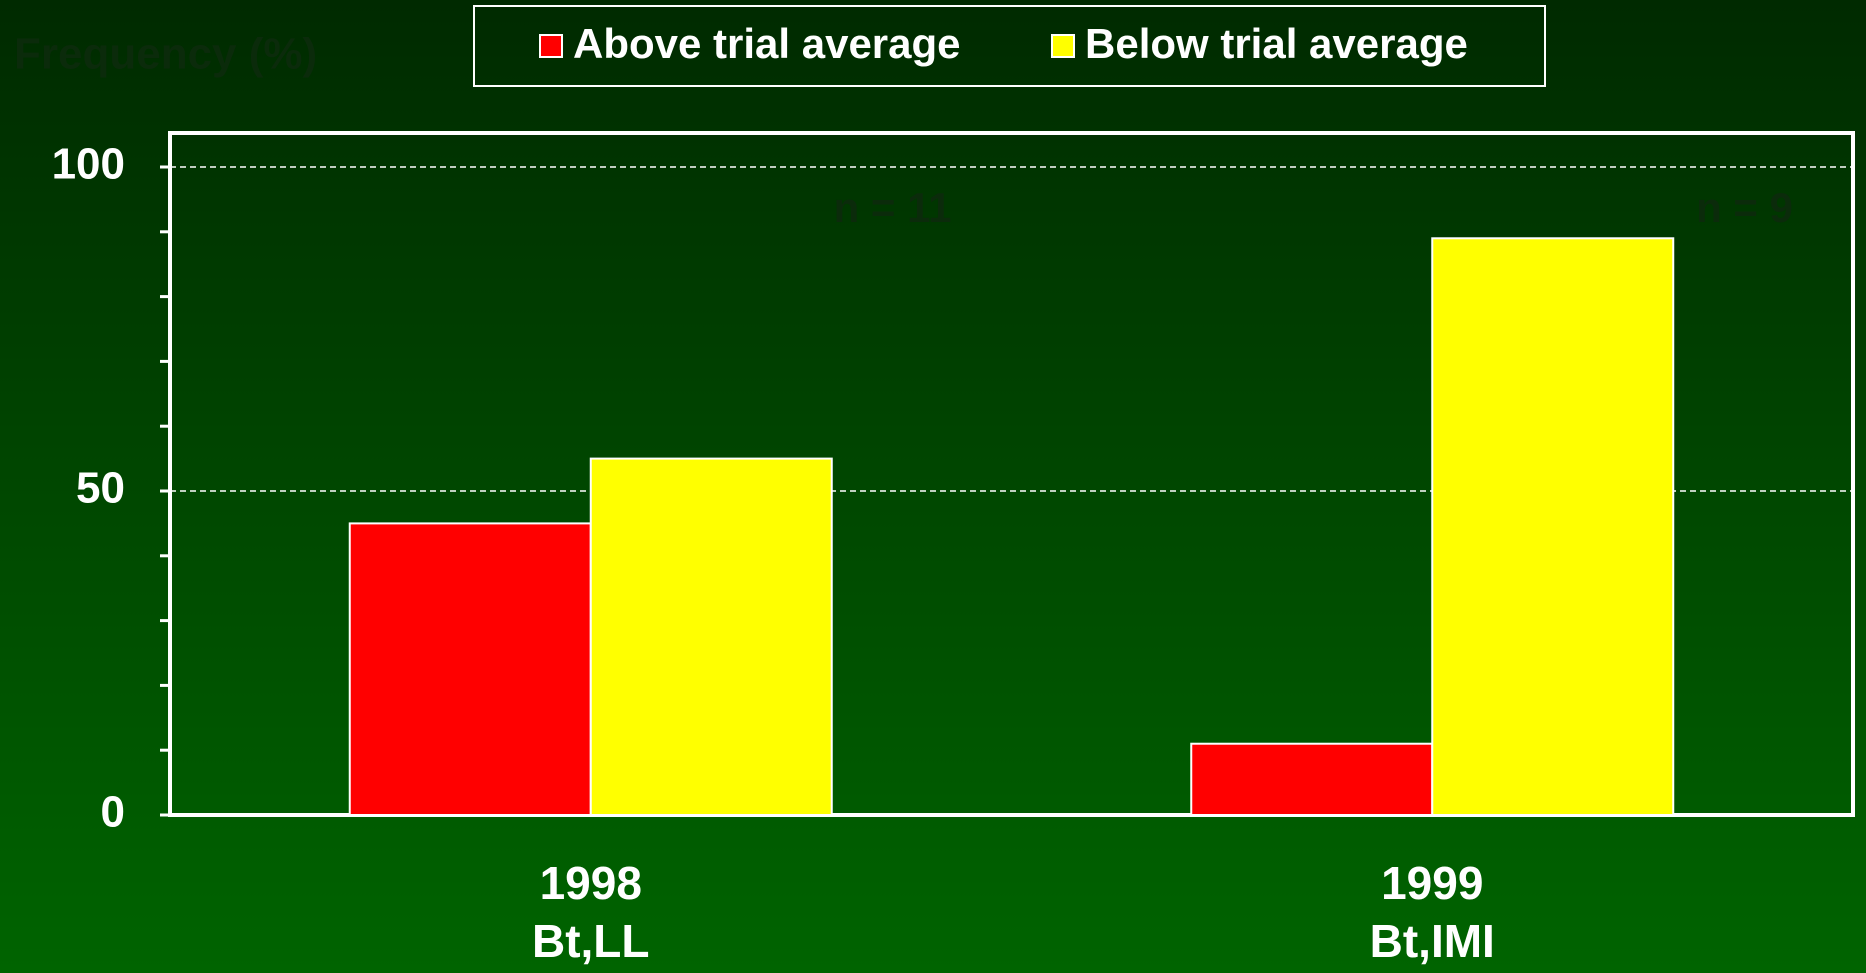 The width and height of the screenshot is (1866, 973). Describe the element at coordinates (113, 812) in the screenshot. I see `y-tick-label: 0` at that location.